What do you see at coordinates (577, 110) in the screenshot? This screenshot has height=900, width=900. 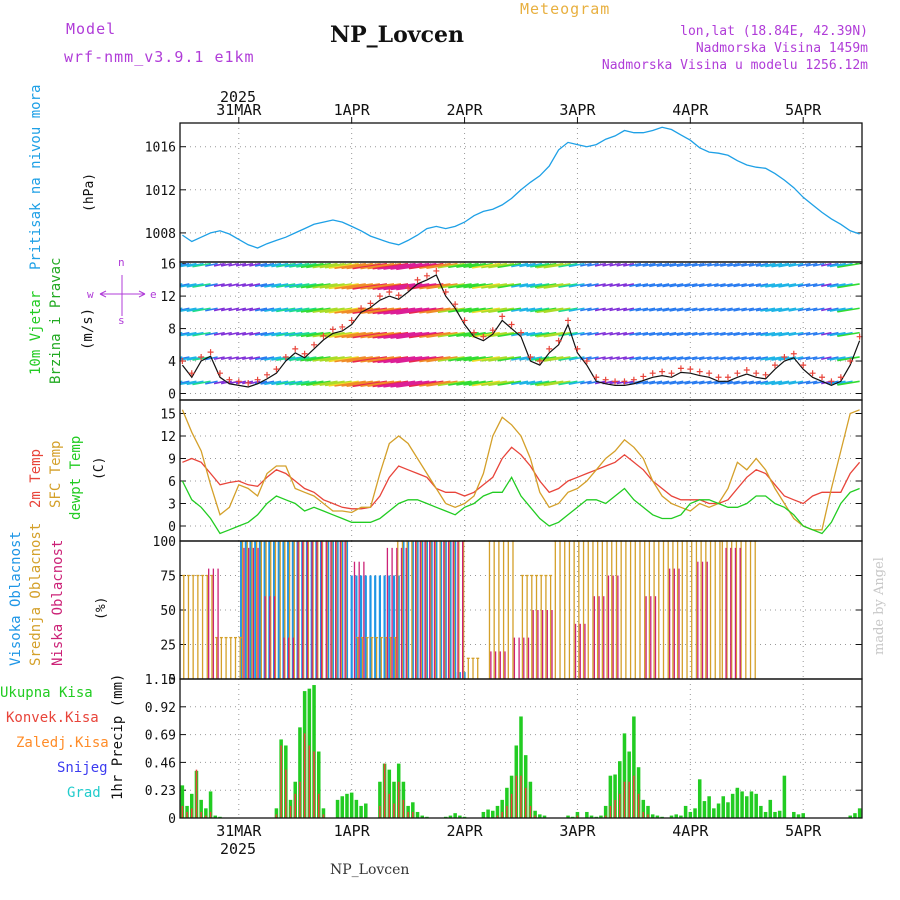 I see `top-date-label: 3APR` at bounding box center [577, 110].